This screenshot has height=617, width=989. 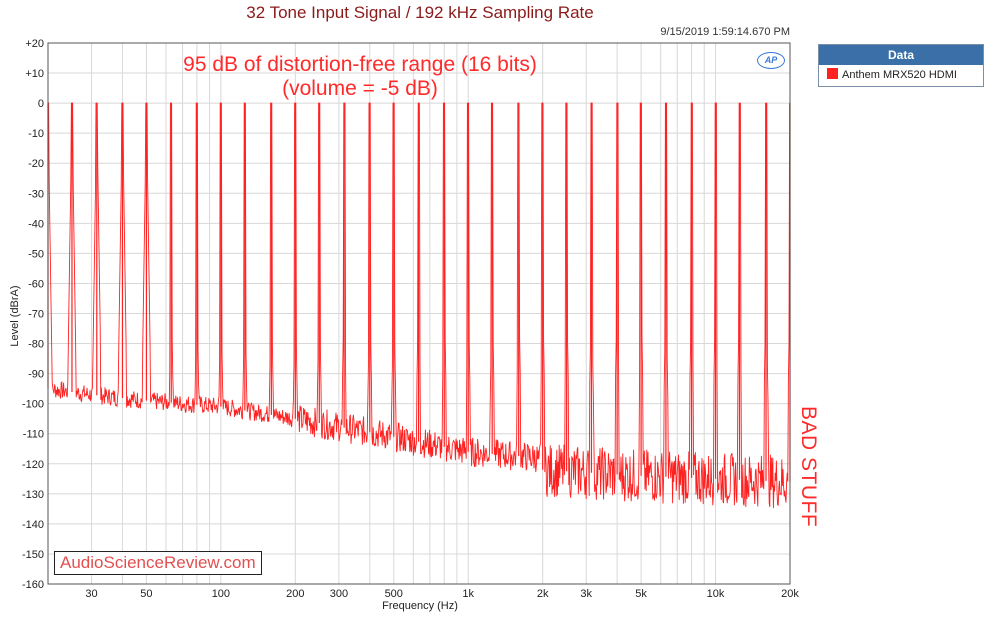 What do you see at coordinates (146, 594) in the screenshot?
I see `x-tick-label: 50` at bounding box center [146, 594].